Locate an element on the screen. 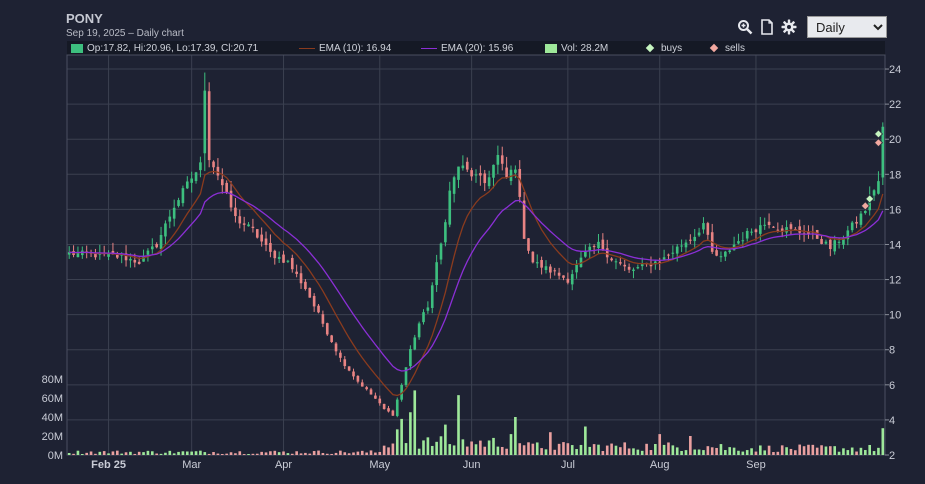 The width and height of the screenshot is (925, 484). gear-icon is located at coordinates (789, 27).